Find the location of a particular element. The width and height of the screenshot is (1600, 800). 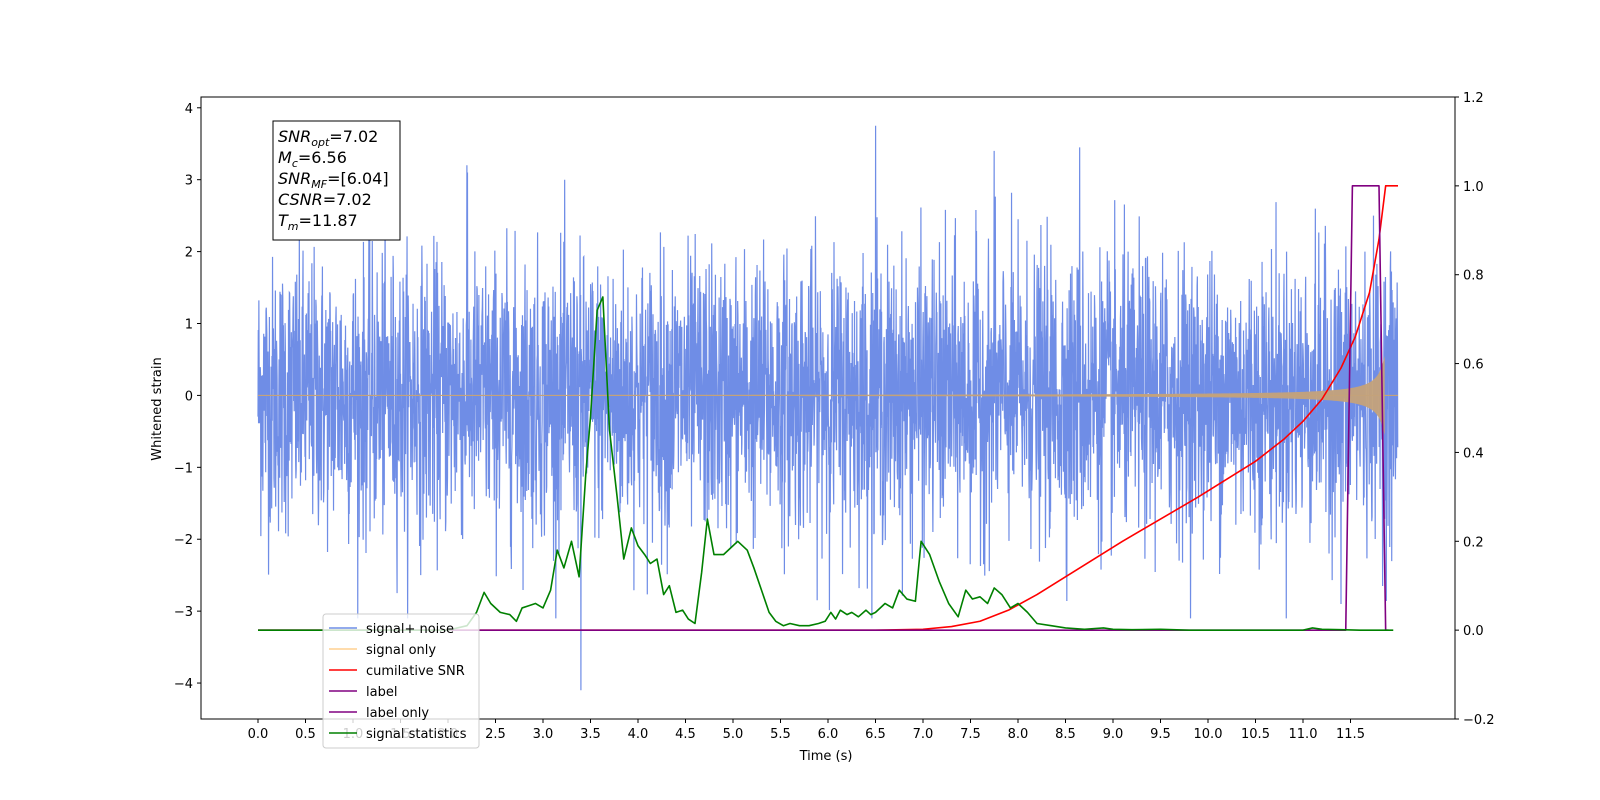

x-tick-label: 7.0 is located at coordinates (923, 734).